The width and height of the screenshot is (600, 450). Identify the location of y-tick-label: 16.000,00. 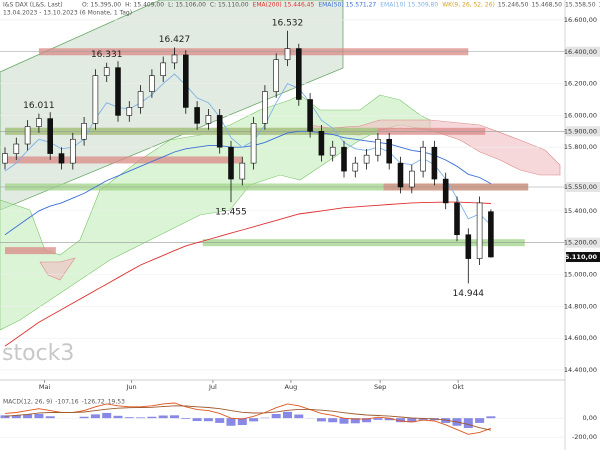
(580, 115).